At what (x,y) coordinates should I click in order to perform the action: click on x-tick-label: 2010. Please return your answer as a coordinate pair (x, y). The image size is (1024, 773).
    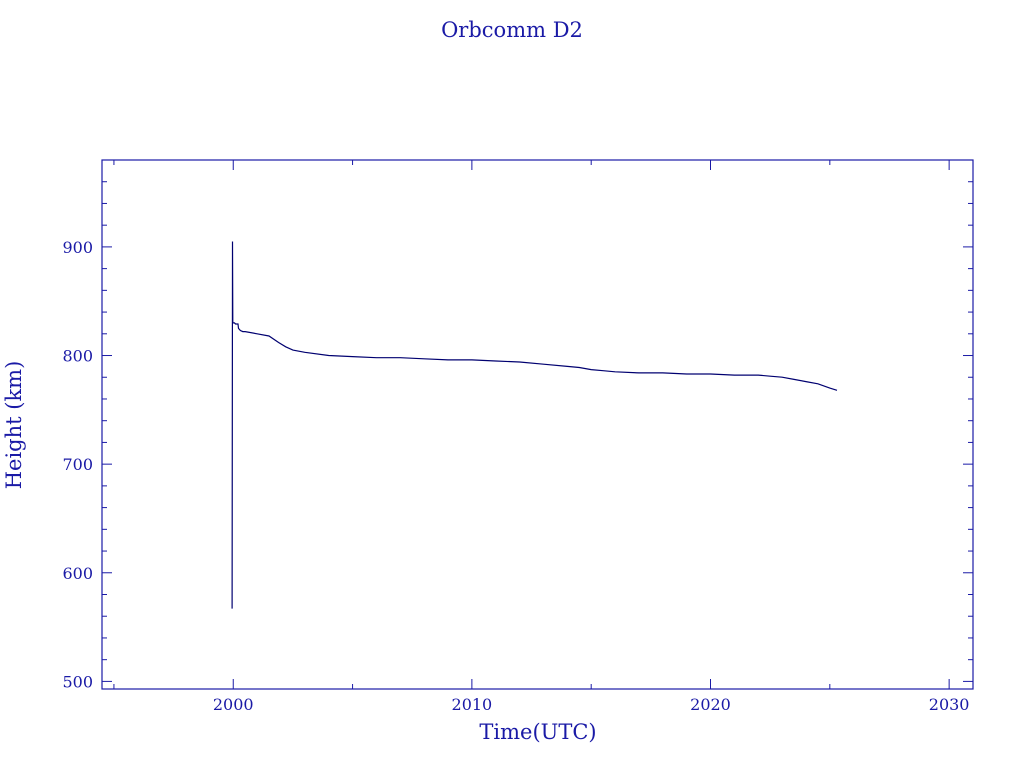
    Looking at the image, I should click on (472, 704).